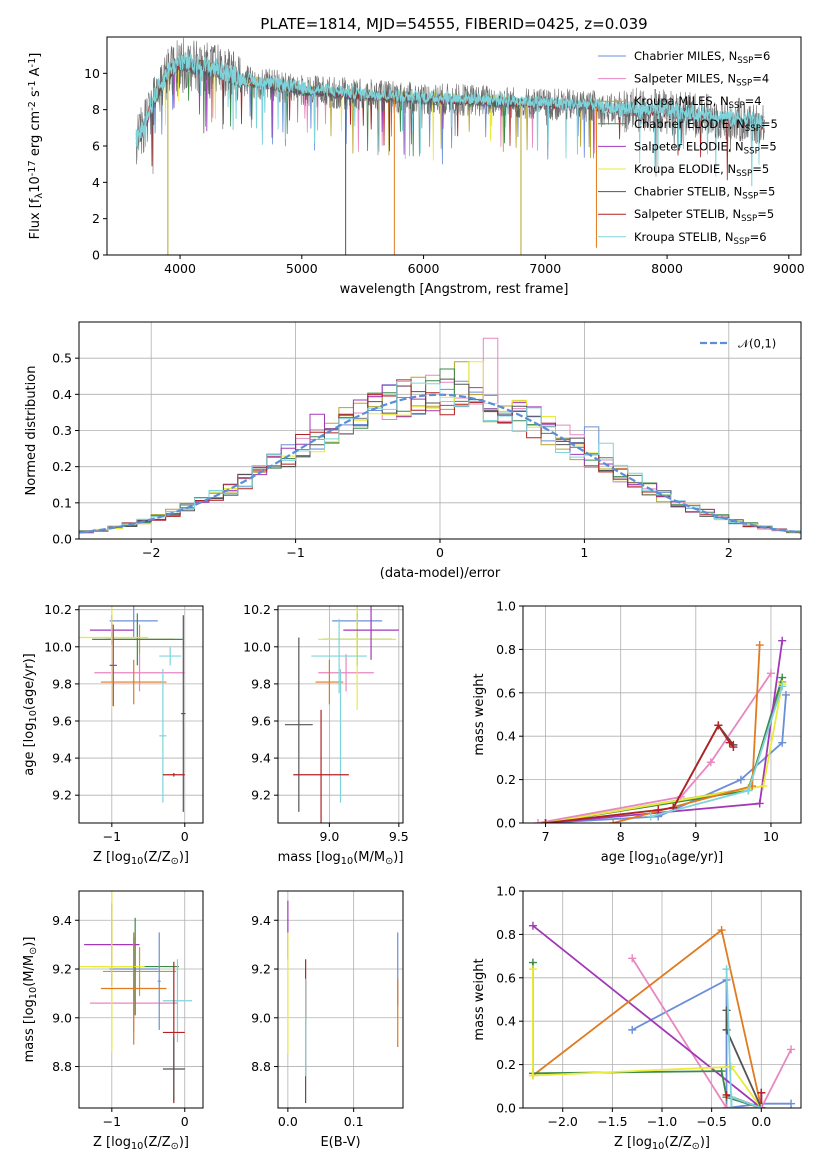  Describe the element at coordinates (704, 215) in the screenshot. I see `legend-entry: Salpeter STELIB, NSSP=5` at that location.